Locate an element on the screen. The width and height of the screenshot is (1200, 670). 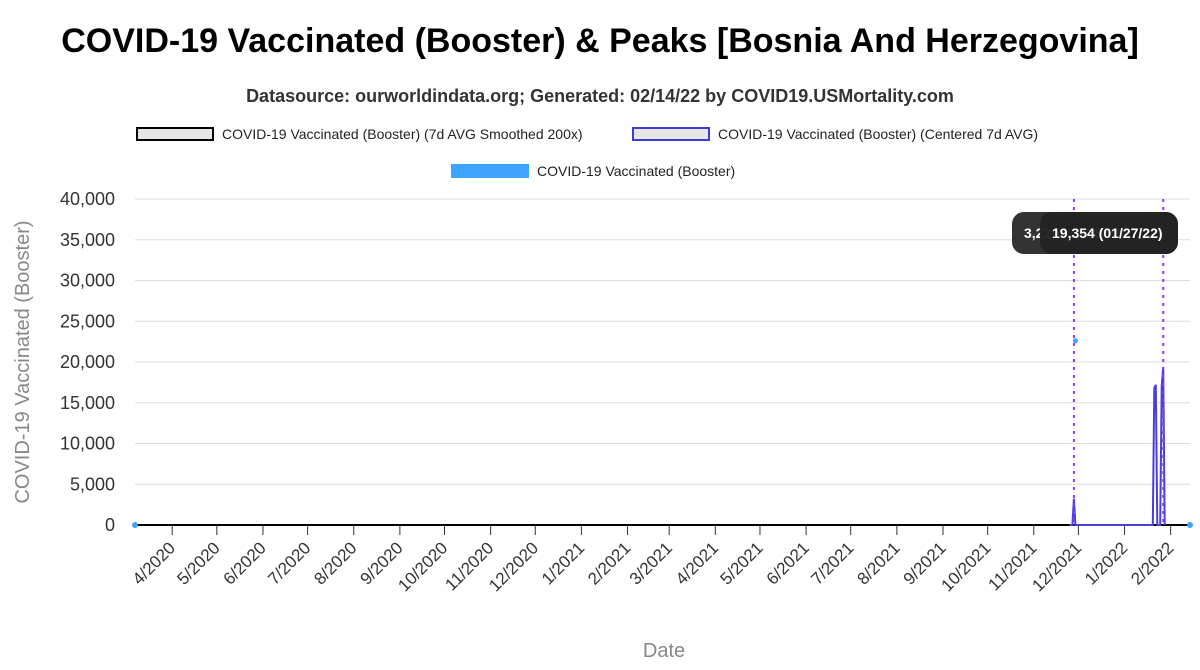
legend-swatch-centered is located at coordinates (671, 134).